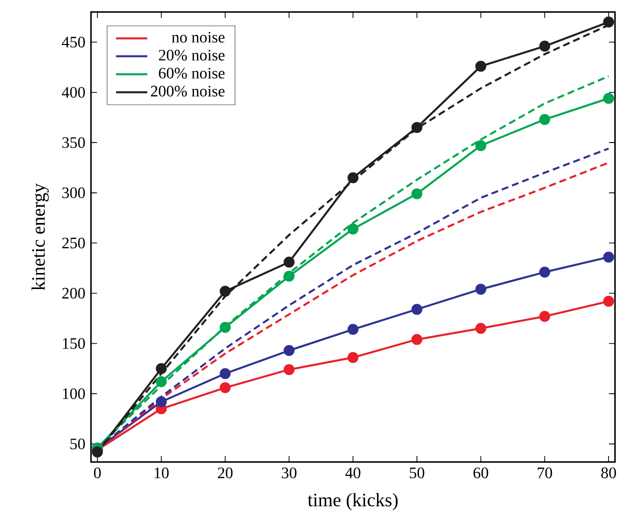 This screenshot has width=620, height=525. What do you see at coordinates (73, 142) in the screenshot?
I see `y-tick-label: 350` at bounding box center [73, 142].